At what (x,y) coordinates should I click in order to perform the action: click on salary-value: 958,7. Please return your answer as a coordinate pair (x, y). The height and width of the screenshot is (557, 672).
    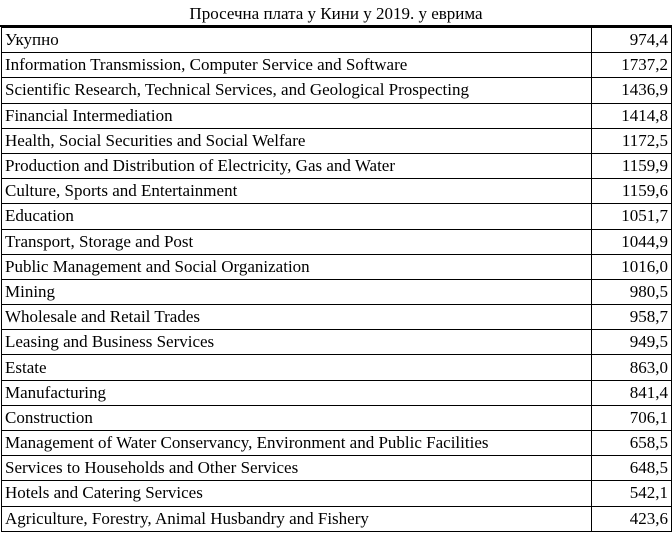
    Looking at the image, I should click on (631, 317).